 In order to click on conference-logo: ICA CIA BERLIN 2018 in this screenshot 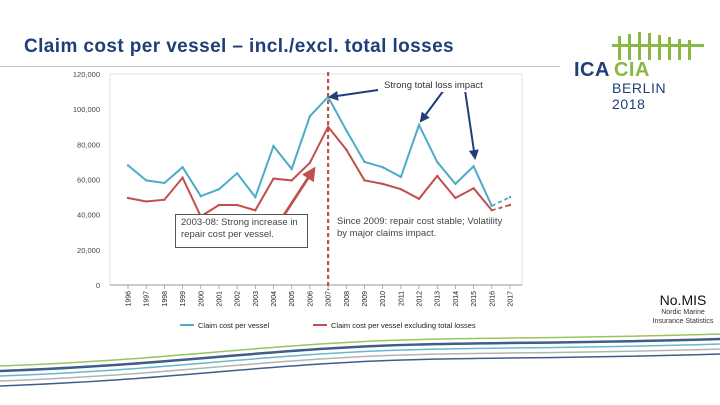, I will do `click(639, 71)`.